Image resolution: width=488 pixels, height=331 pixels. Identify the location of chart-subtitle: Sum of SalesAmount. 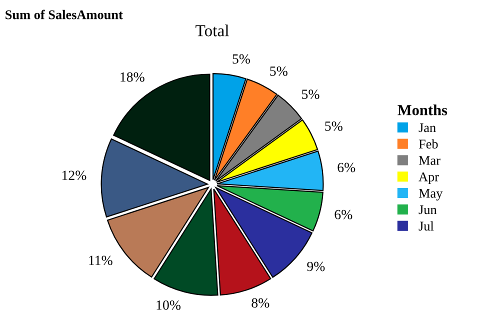
(64, 15).